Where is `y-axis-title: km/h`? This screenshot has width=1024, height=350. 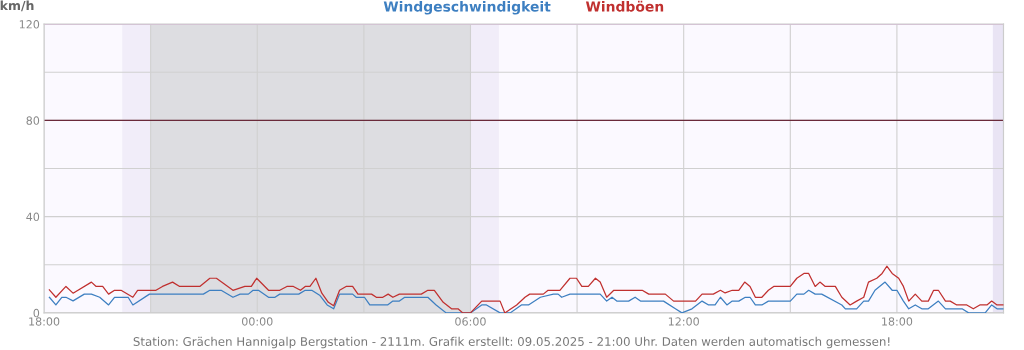 y-axis-title: km/h is located at coordinates (17, 6).